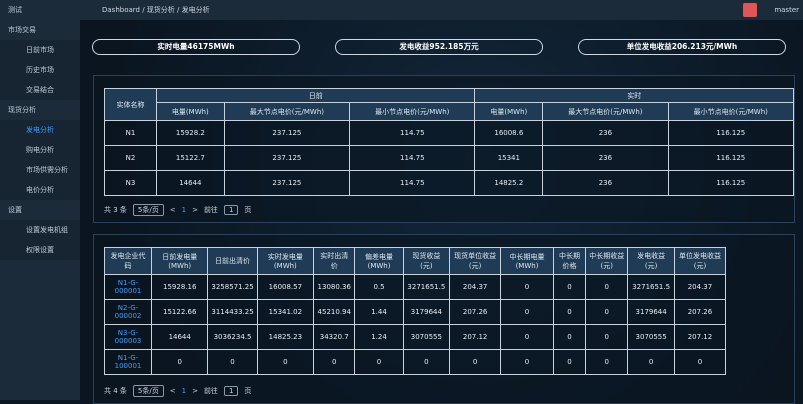  Describe the element at coordinates (40, 150) in the screenshot. I see `submenu-item: 购电分析` at that location.